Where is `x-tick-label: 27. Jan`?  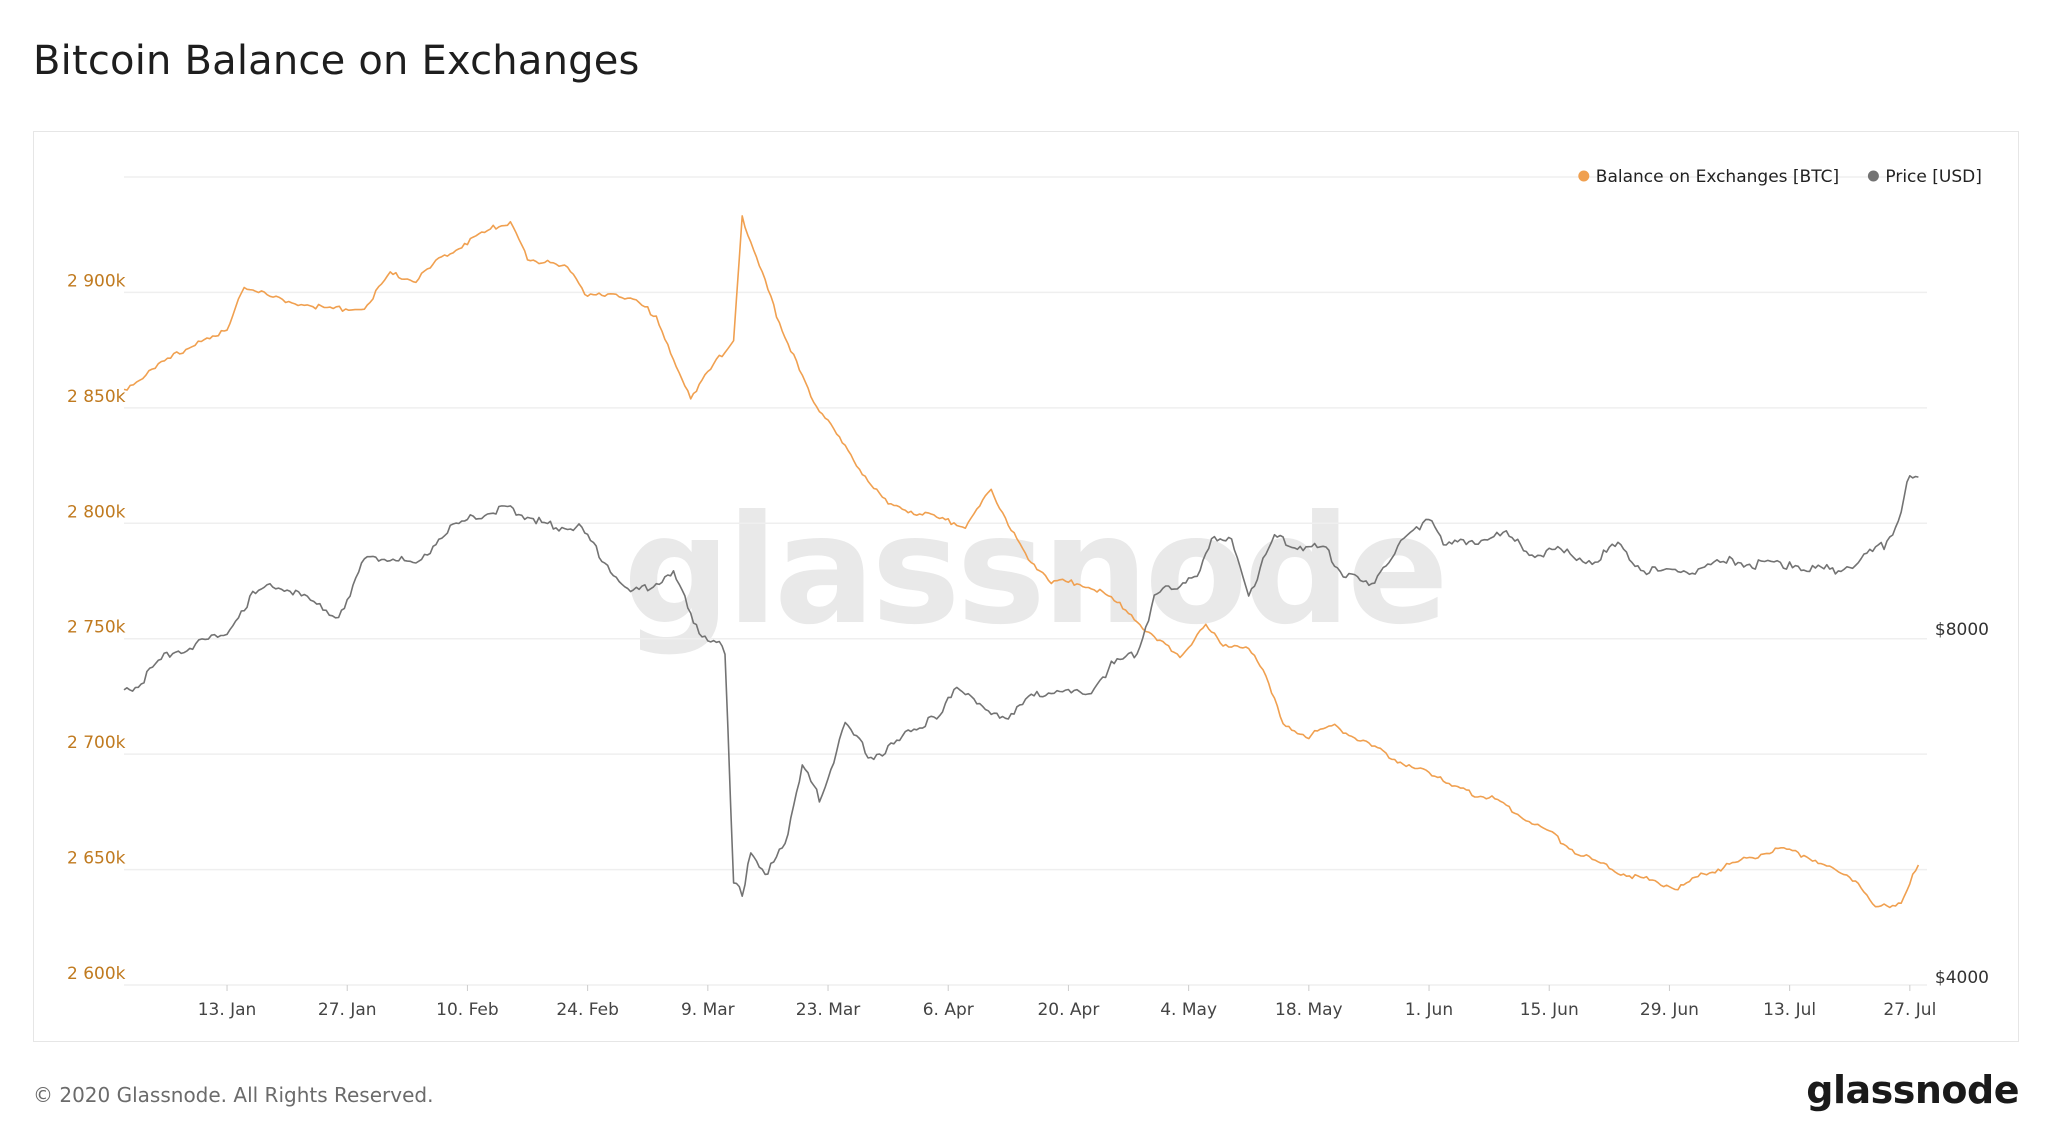
x-tick-label: 27. Jan is located at coordinates (347, 1010).